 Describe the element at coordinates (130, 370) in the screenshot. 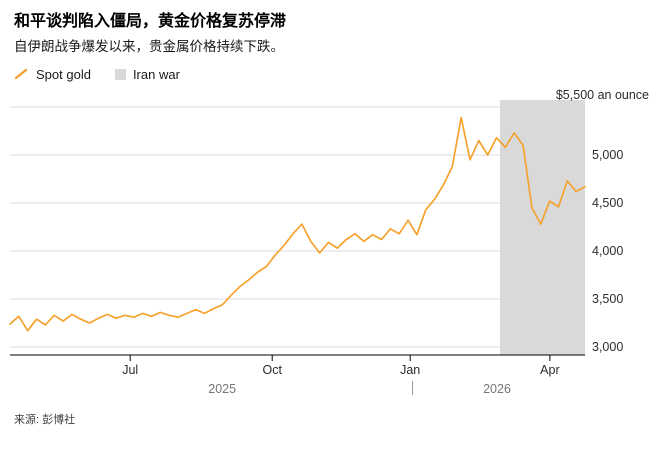

I see `x-tick-label: Jul` at that location.